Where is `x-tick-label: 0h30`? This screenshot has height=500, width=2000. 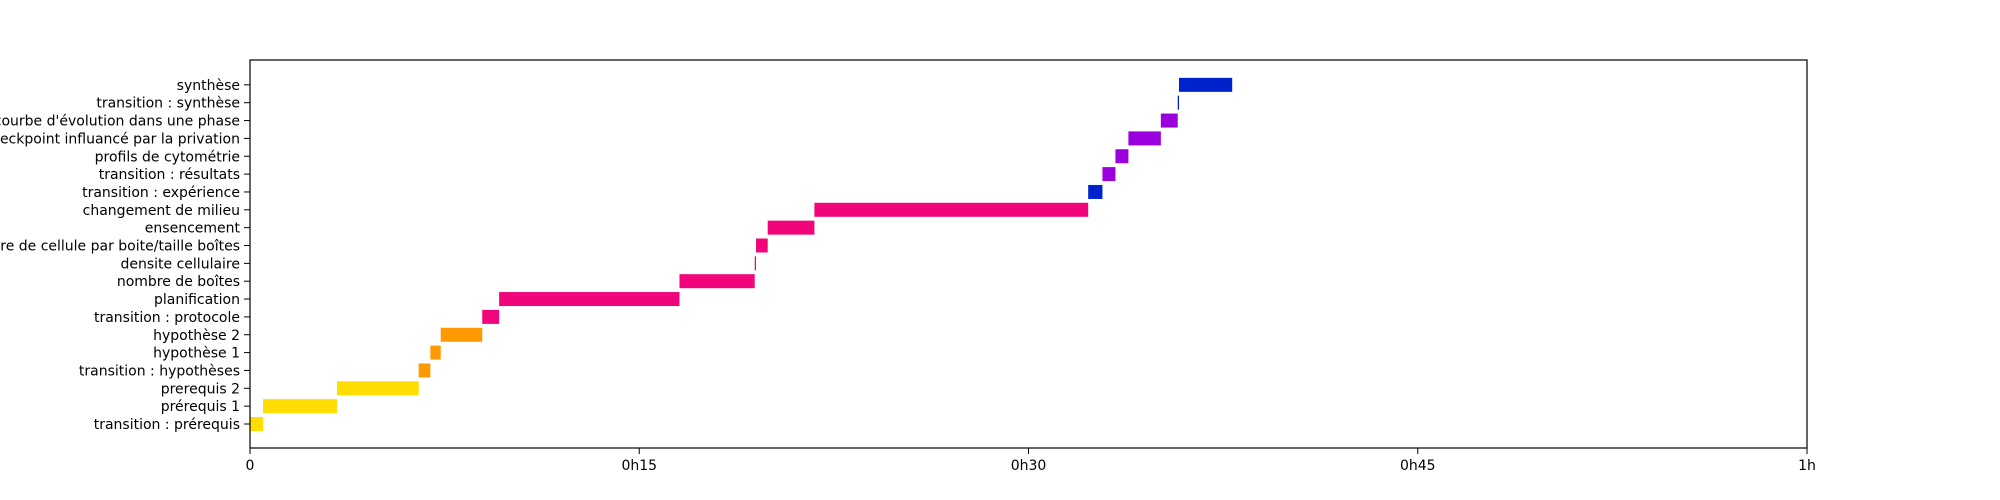
x-tick-label: 0h30 is located at coordinates (1029, 466).